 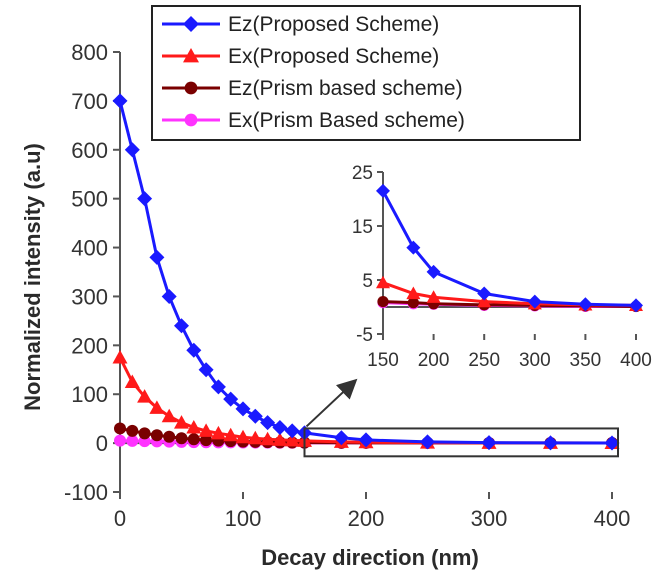 I want to click on legend-label: Ex(Prism Based scheme), so click(x=346, y=120).